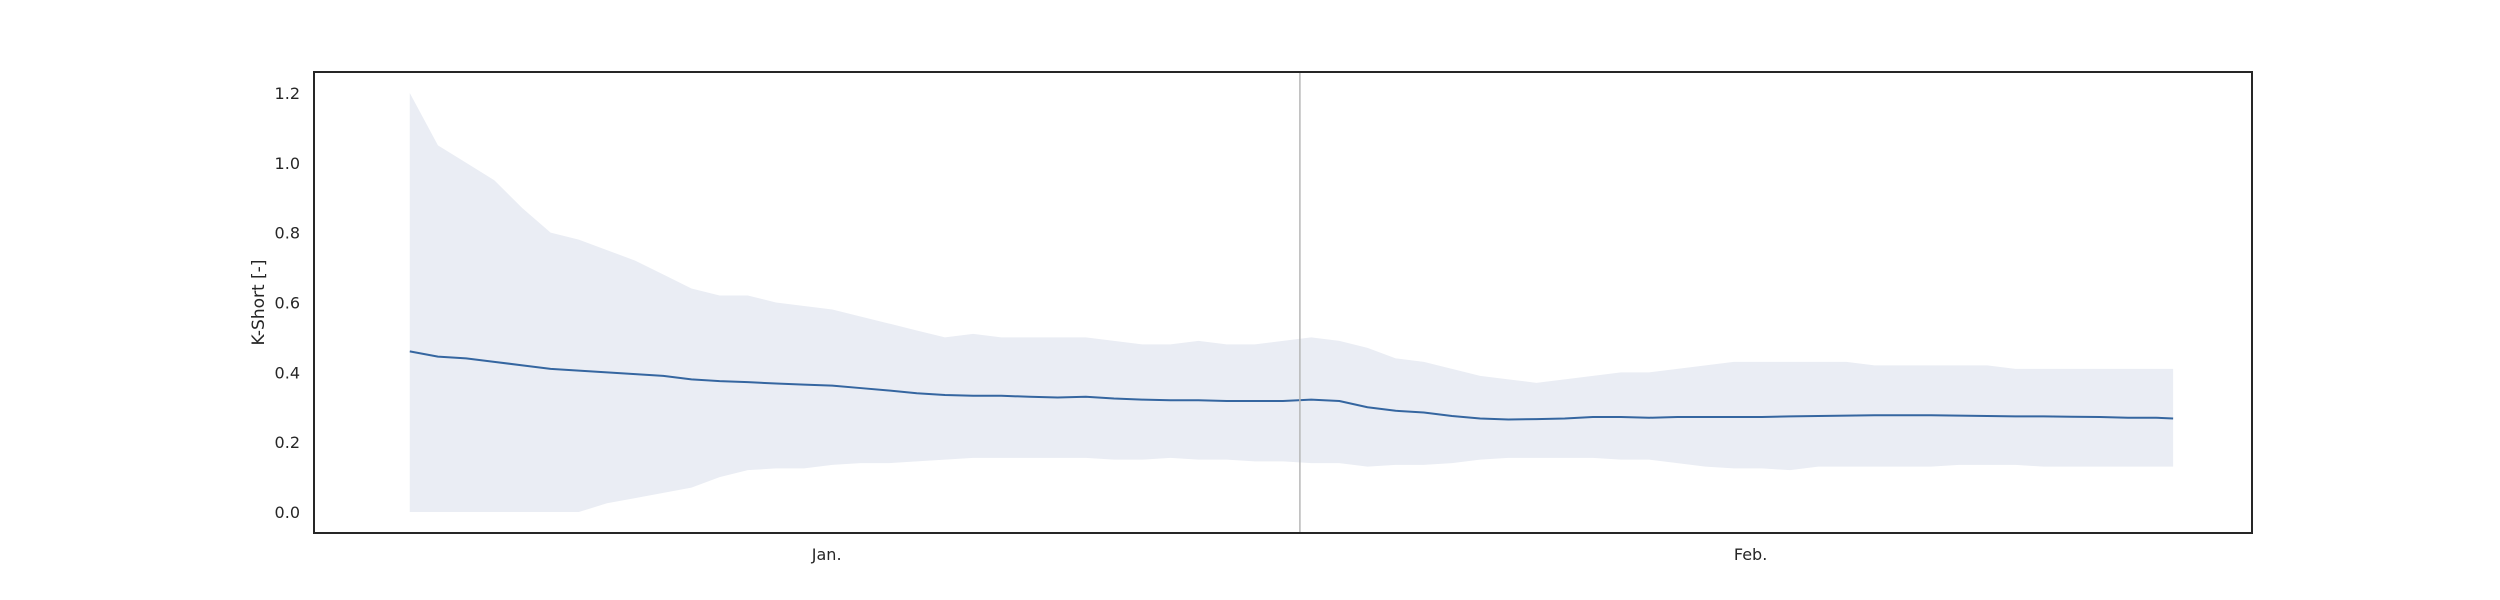 This screenshot has height=600, width=2500. I want to click on series-line-layer, so click(1291, 385).